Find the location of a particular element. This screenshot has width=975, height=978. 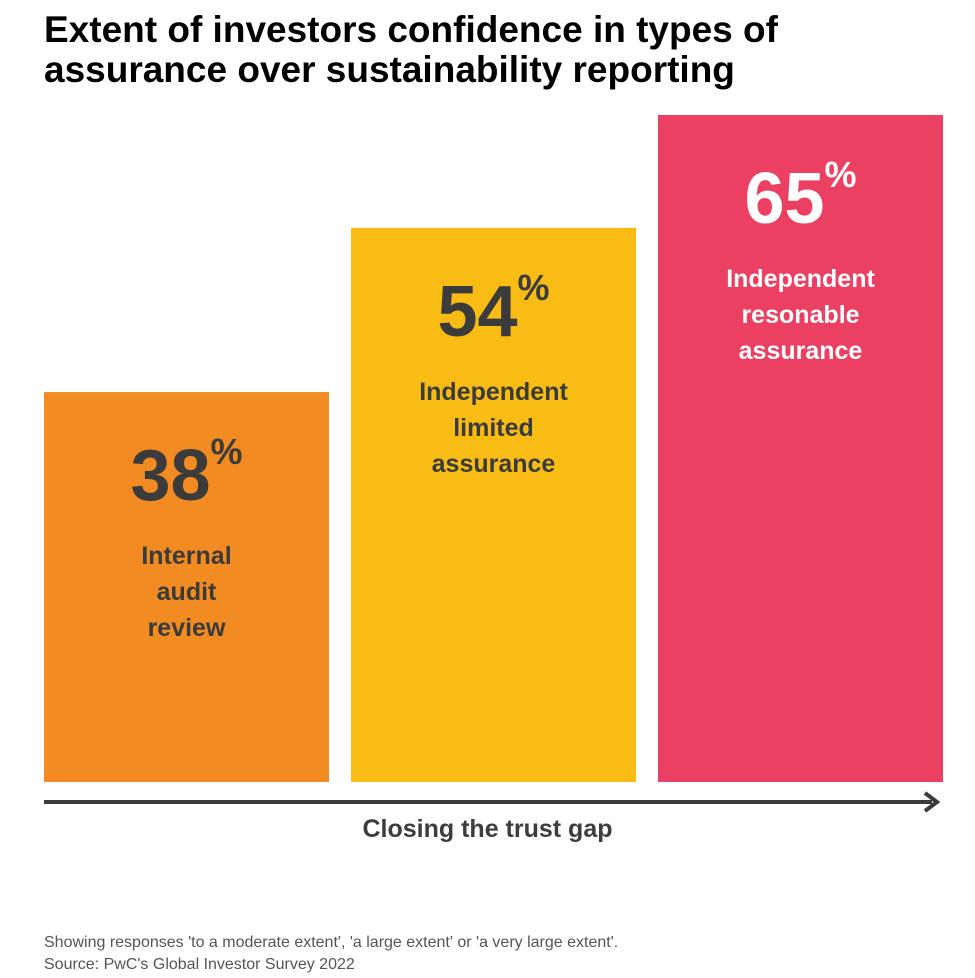

bar-category-label-2-line-1: Independent is located at coordinates (493, 392).